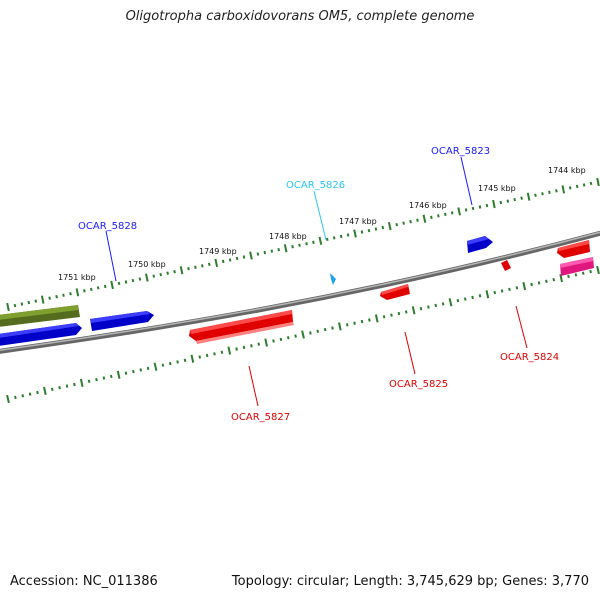  I want to click on gene-label-ocar-5825: OCAR_5825, so click(418, 384).